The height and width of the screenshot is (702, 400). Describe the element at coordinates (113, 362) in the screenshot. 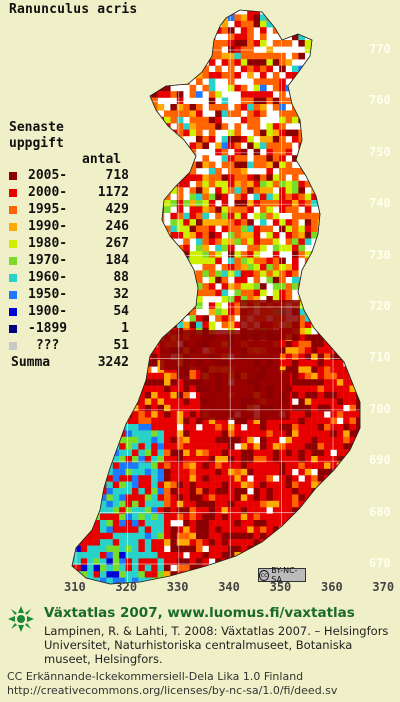

I see `legend-total-count: 3242` at that location.